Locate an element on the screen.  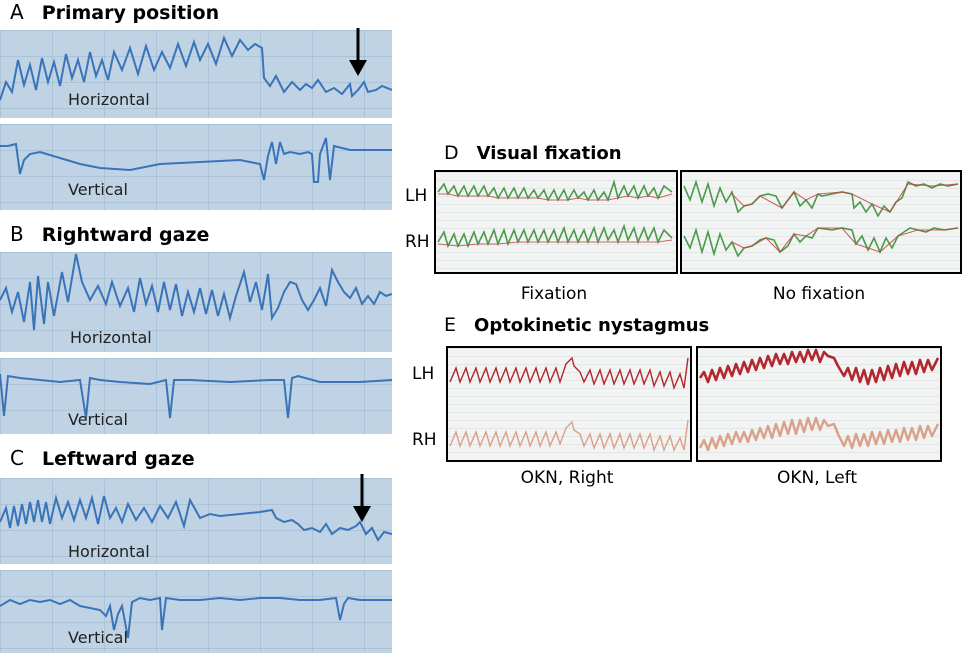
panel-letter: C is located at coordinates (17, 458).